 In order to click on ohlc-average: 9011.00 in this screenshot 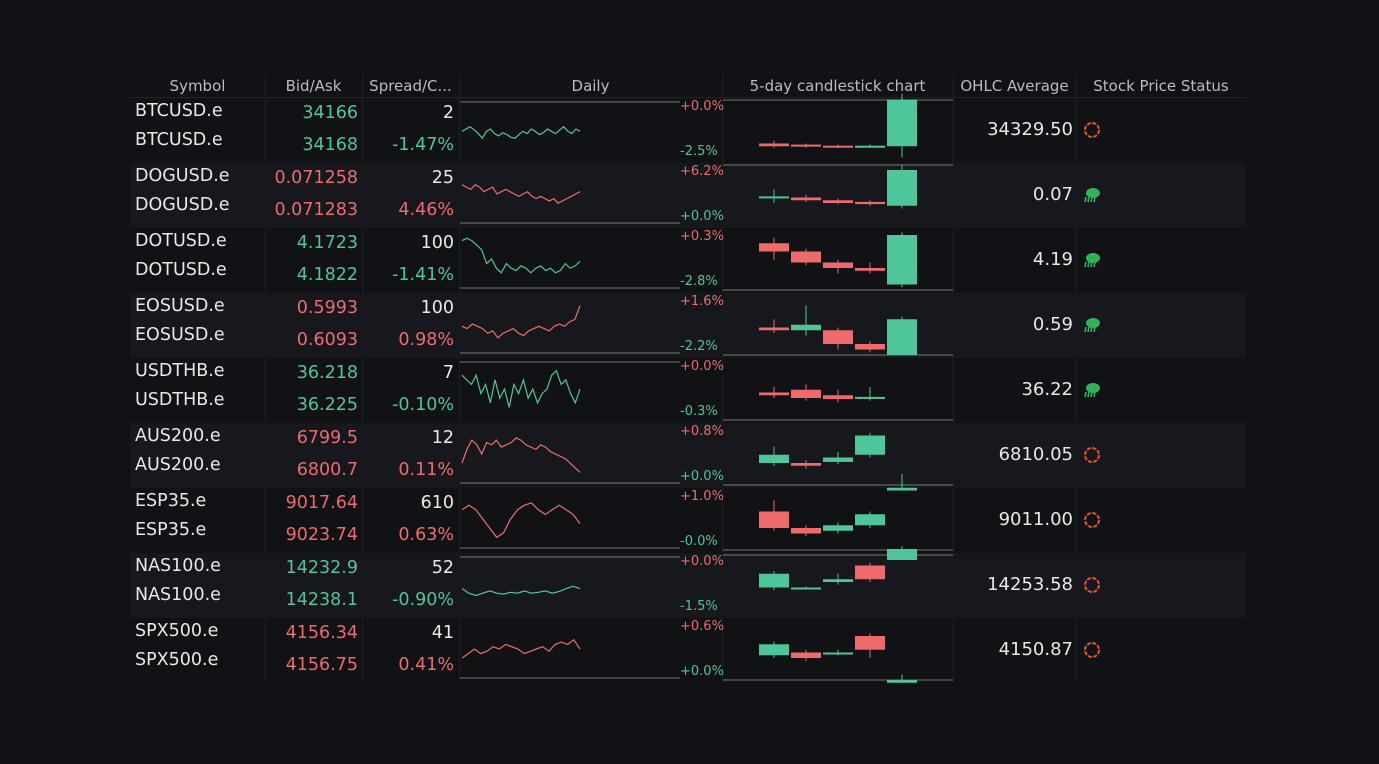, I will do `click(1035, 519)`.